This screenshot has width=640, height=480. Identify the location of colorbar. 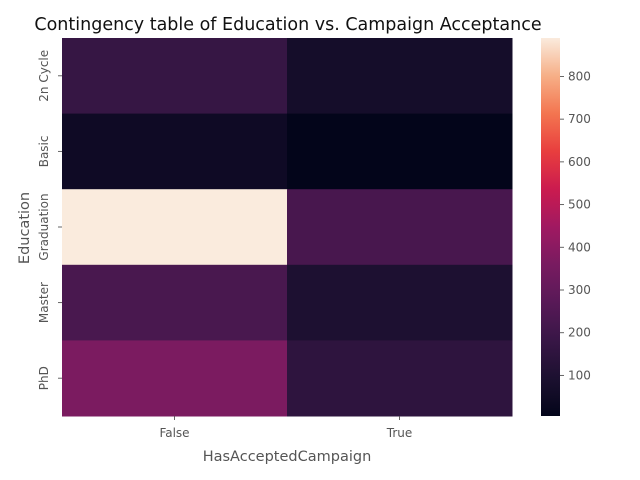
(550, 227).